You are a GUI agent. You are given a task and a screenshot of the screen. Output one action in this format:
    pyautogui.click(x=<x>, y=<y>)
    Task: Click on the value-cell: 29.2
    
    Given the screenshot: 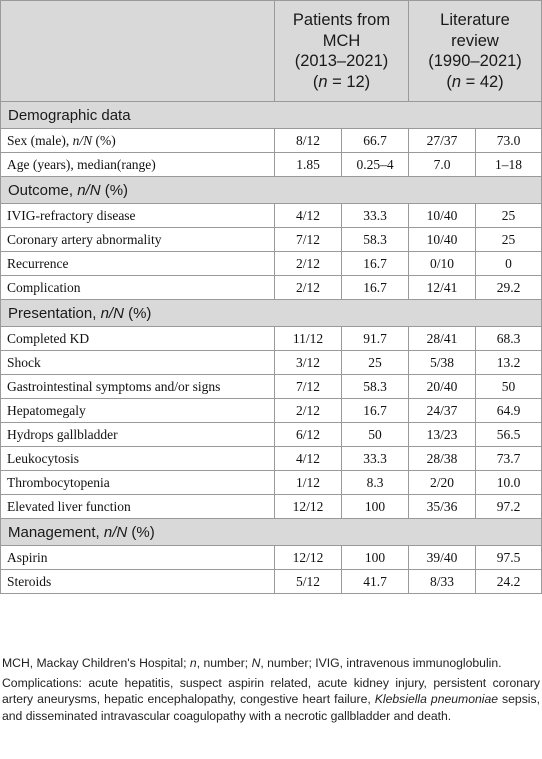 What is the action you would take?
    pyautogui.click(x=508, y=287)
    